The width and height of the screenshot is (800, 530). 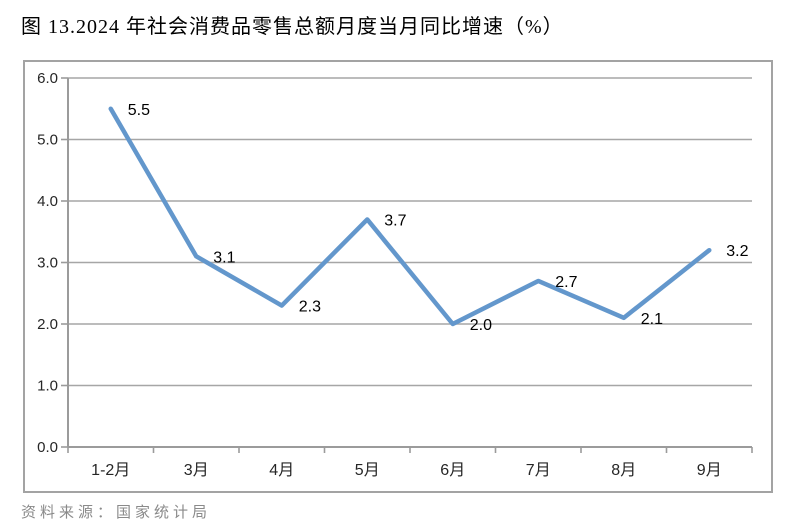 I want to click on x-tick-label: 6月, so click(x=452, y=470).